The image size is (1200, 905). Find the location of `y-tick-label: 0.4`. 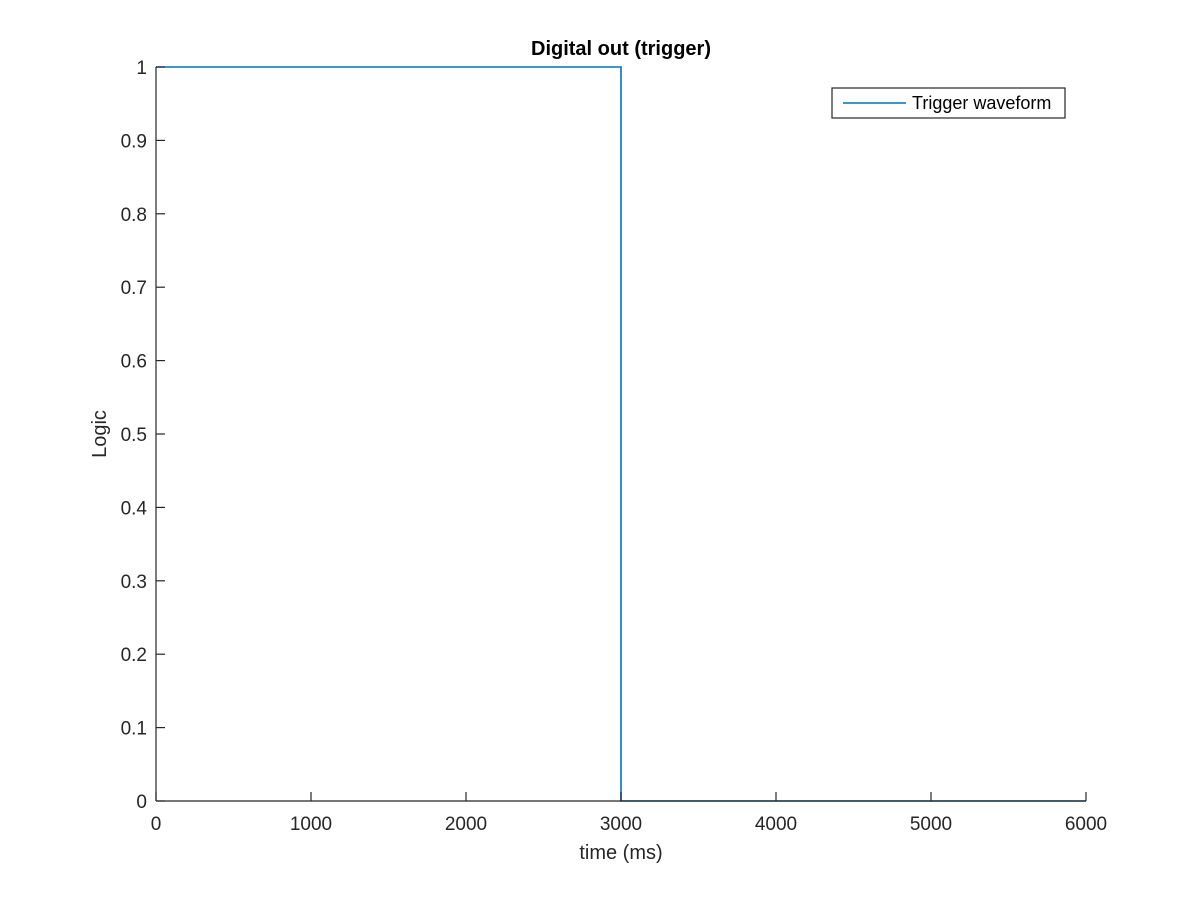

y-tick-label: 0.4 is located at coordinates (134, 508).